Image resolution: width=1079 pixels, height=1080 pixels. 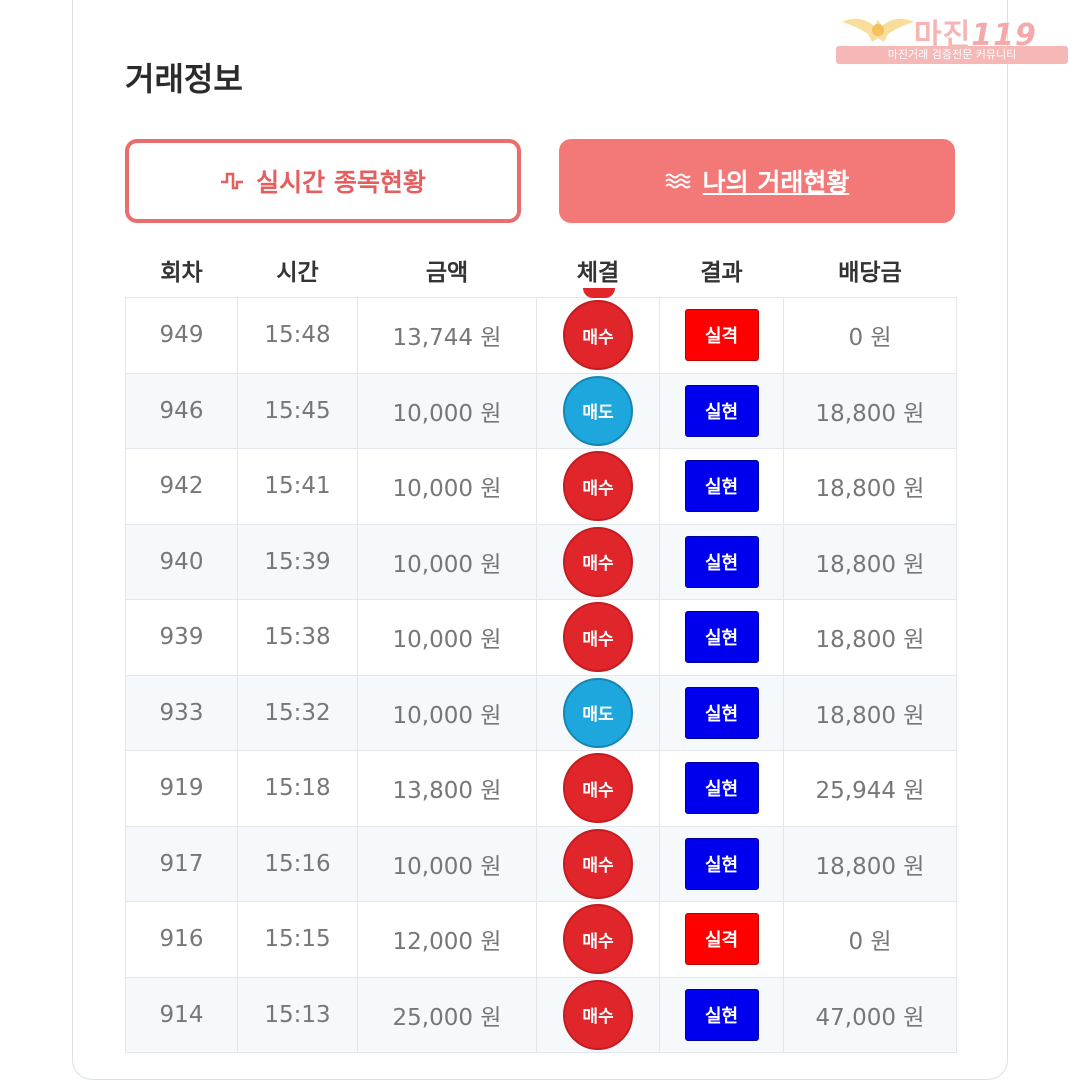 What do you see at coordinates (297, 273) in the screenshot?
I see `header-time: 시간` at bounding box center [297, 273].